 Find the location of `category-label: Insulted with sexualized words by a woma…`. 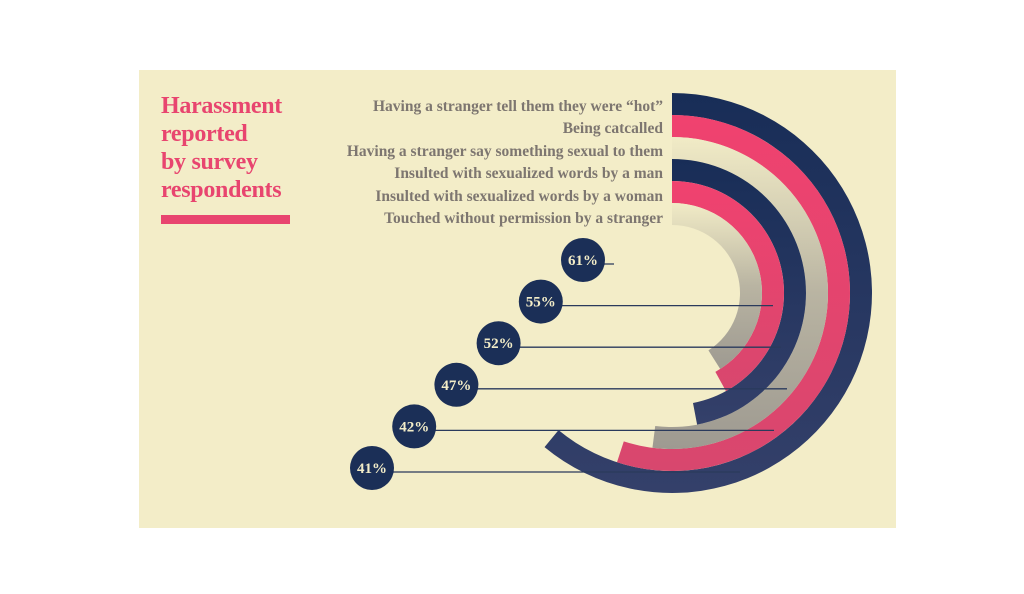

category-label: Insulted with sexualized words by a woma… is located at coordinates (519, 196).